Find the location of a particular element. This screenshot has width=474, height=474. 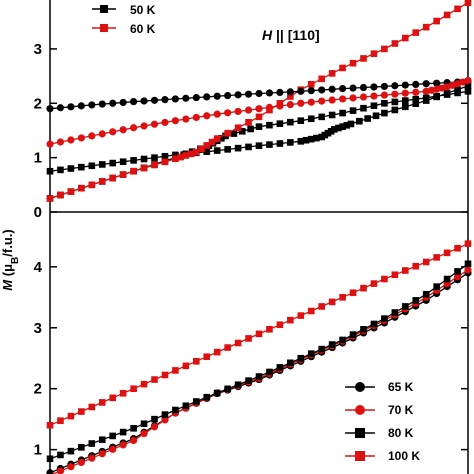

legend-item-50k: 50 K is located at coordinates (124, 10).